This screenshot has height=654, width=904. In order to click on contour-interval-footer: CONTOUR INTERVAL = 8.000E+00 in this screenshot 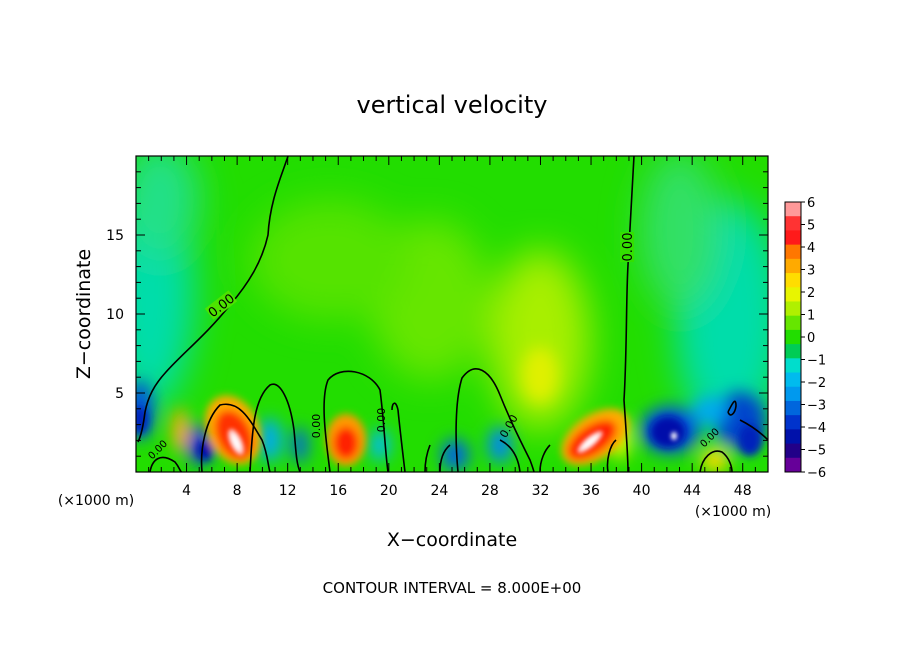, I will do `click(452, 588)`.